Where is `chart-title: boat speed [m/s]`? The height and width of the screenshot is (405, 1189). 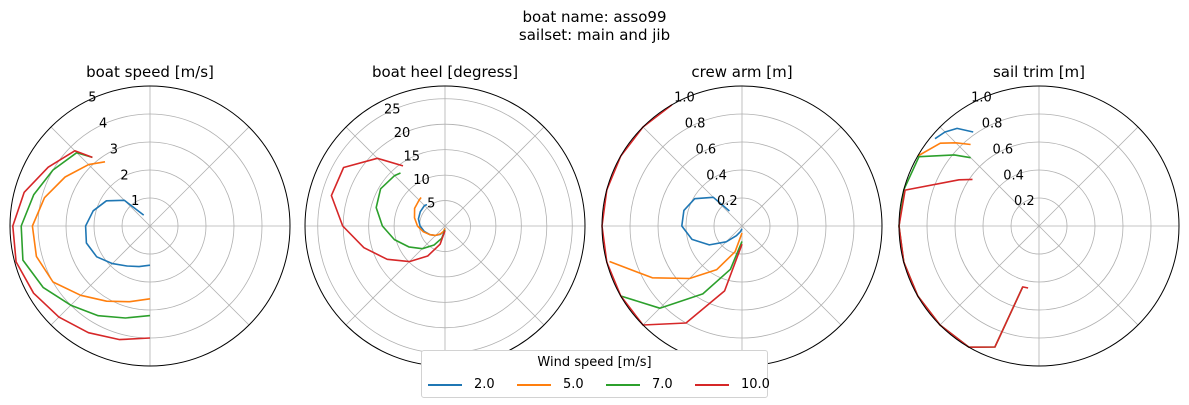
chart-title: boat speed [m/s] is located at coordinates (150, 72).